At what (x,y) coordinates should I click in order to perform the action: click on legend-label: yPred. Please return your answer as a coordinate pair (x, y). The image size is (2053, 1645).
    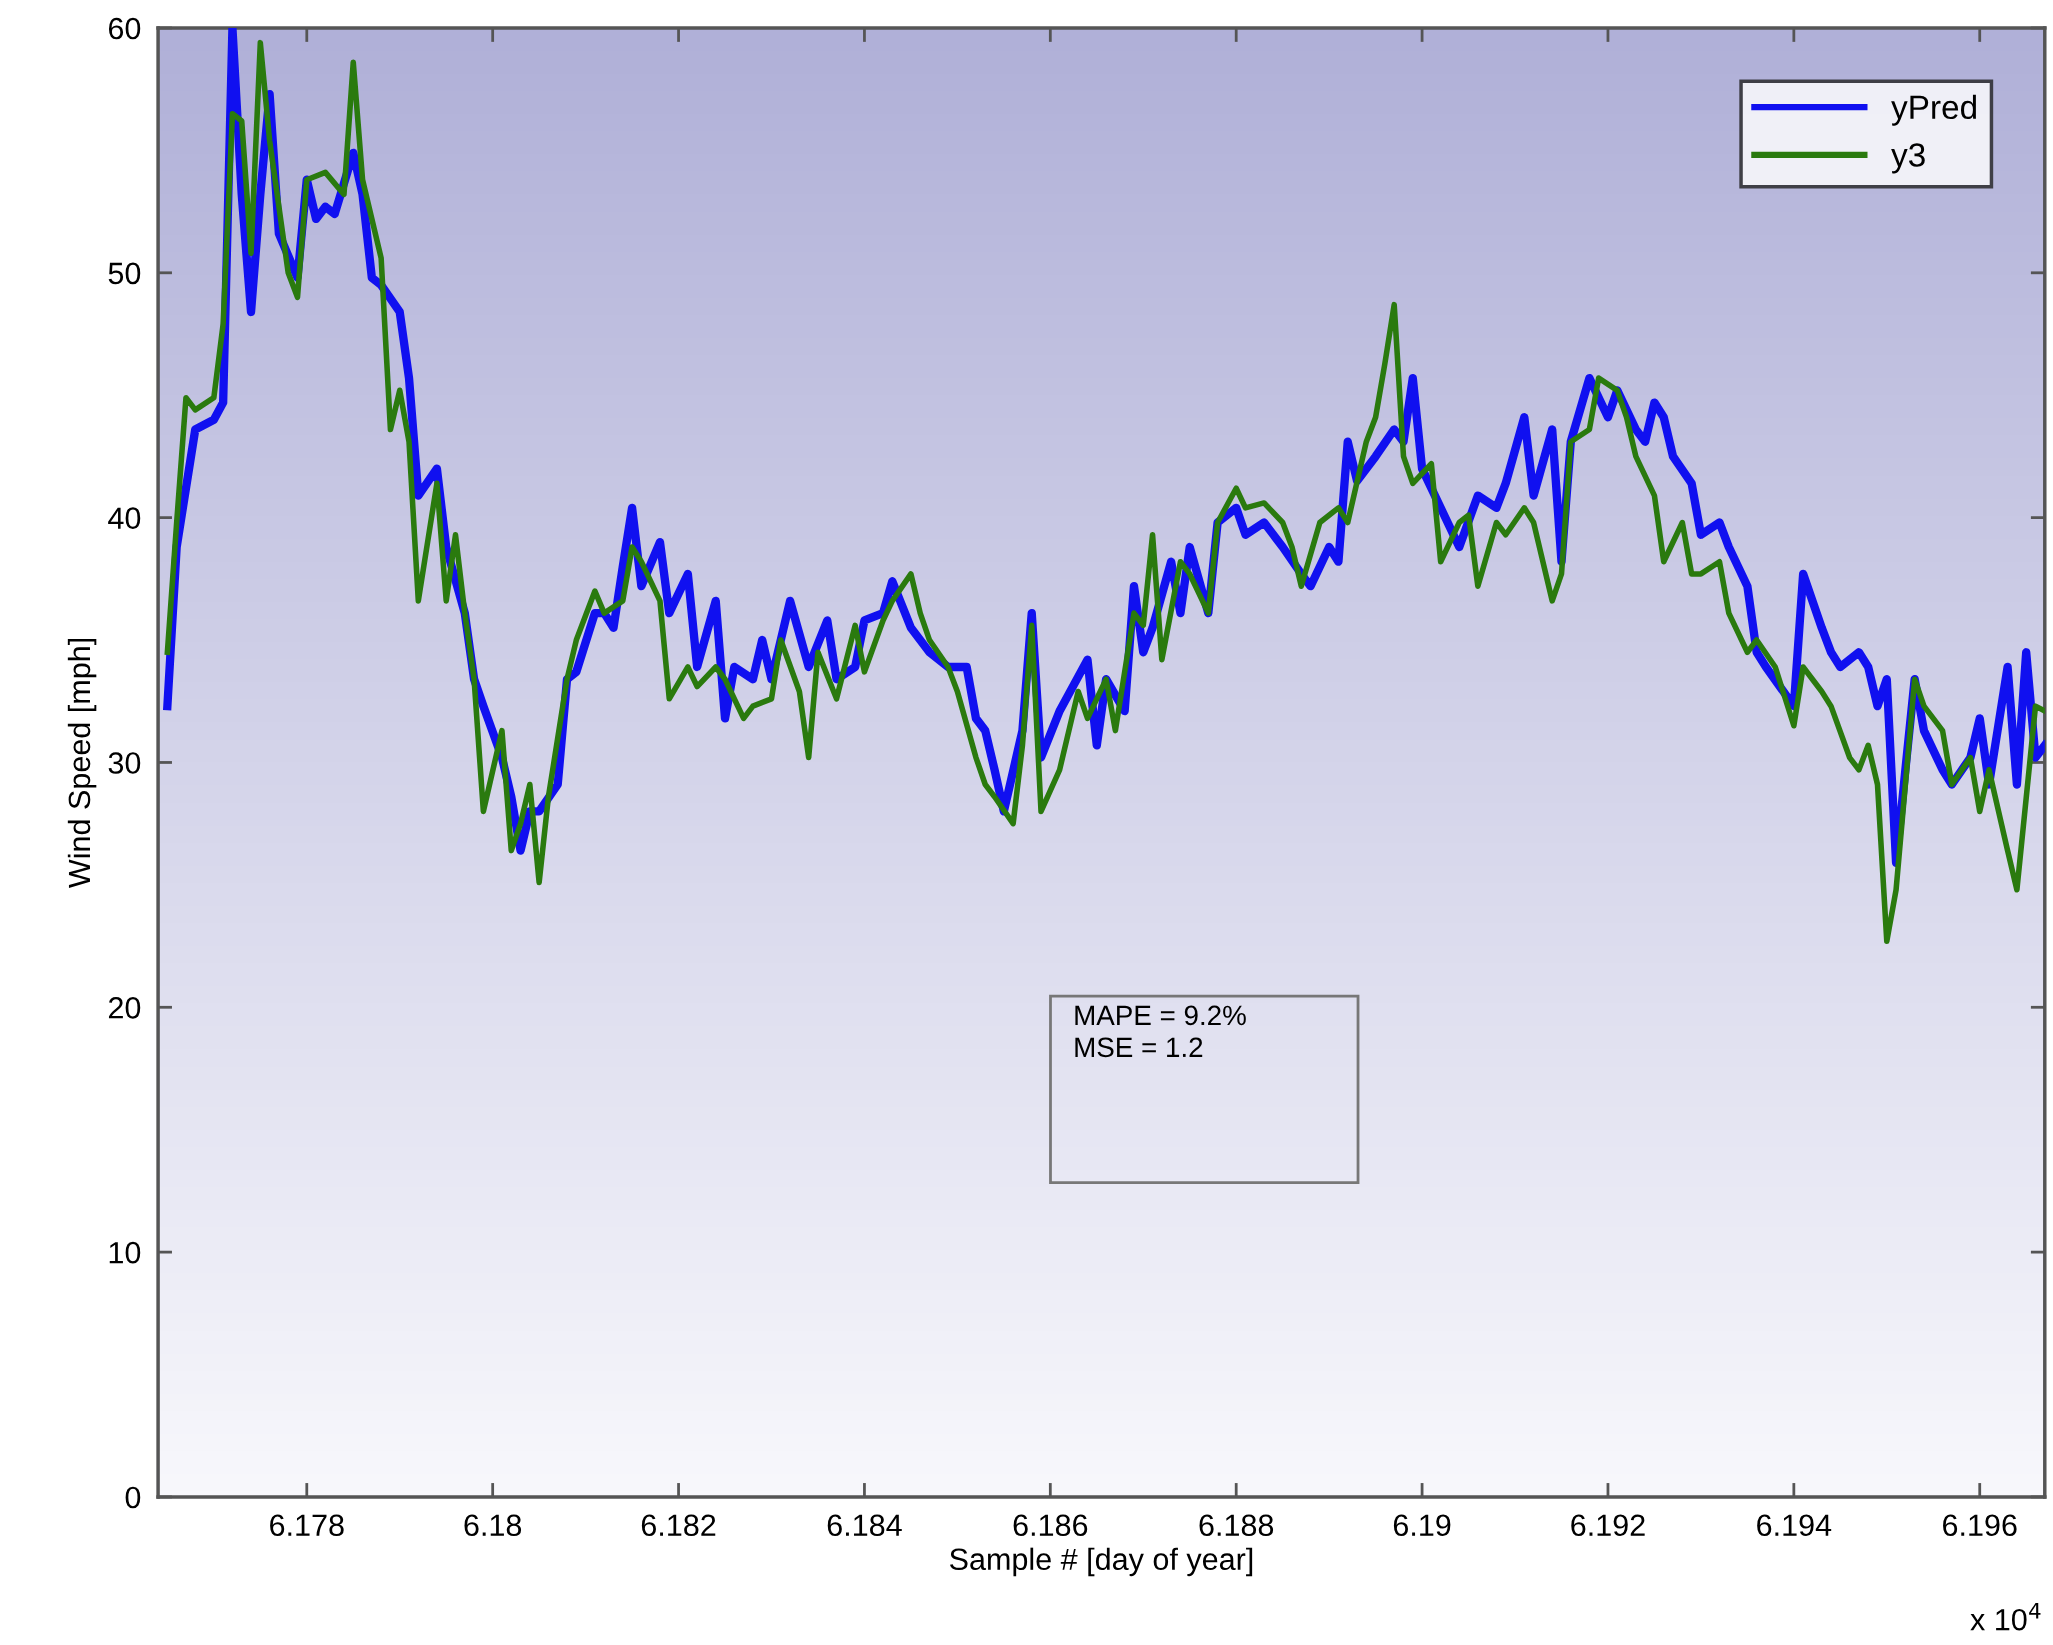
    Looking at the image, I should click on (1933, 110).